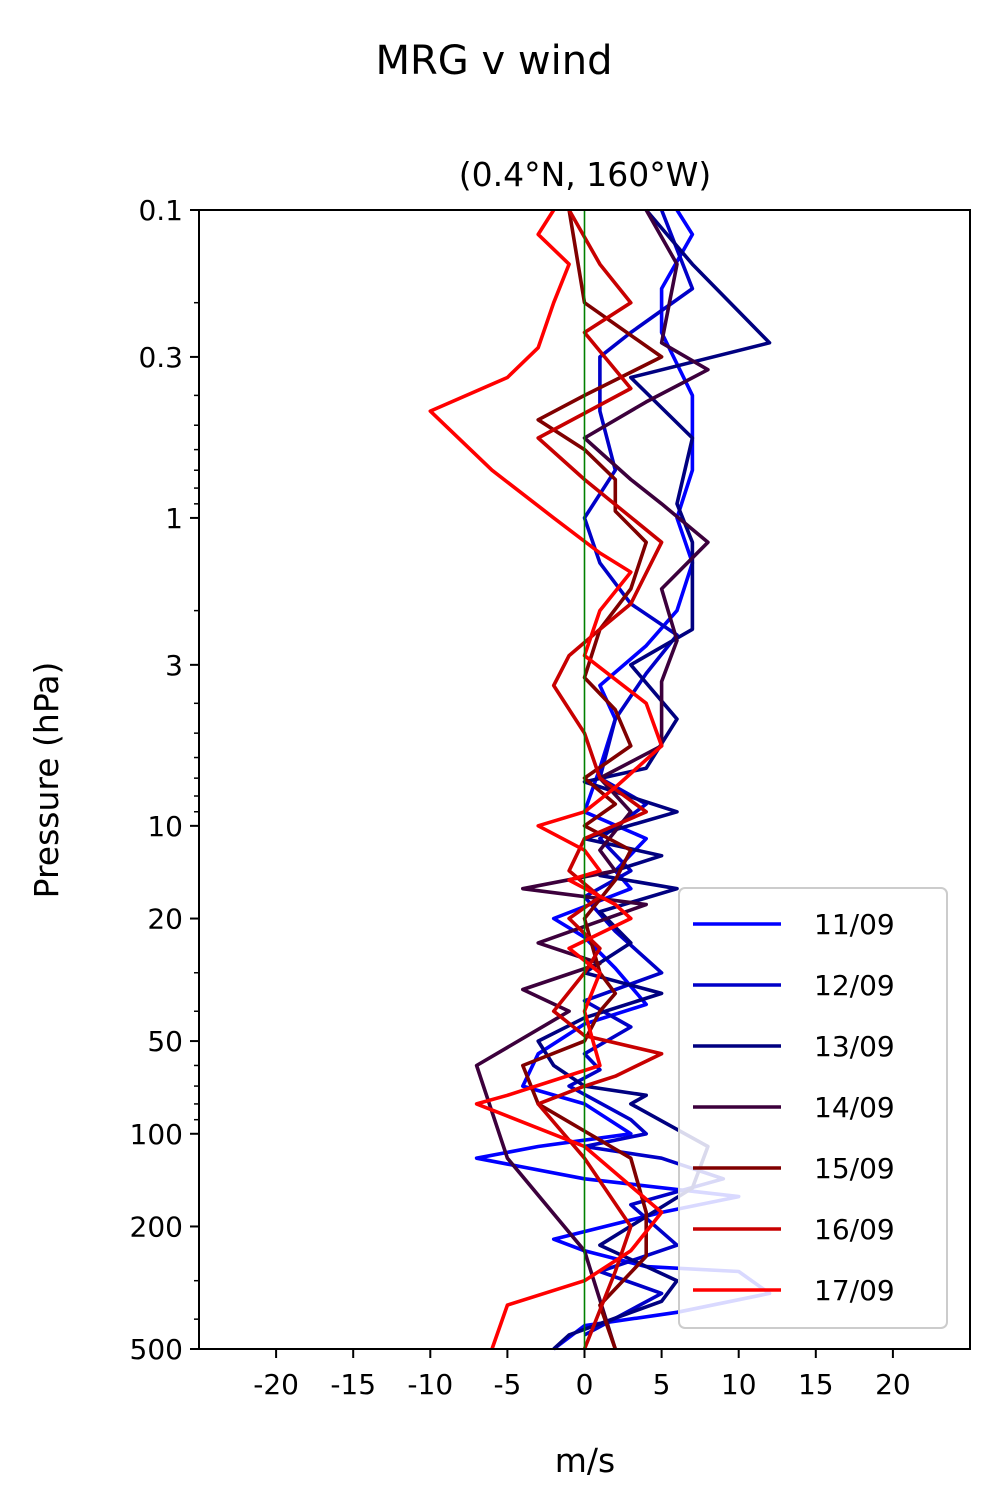 The image size is (990, 1500). I want to click on y-tick-label: 500, so click(156, 1349).